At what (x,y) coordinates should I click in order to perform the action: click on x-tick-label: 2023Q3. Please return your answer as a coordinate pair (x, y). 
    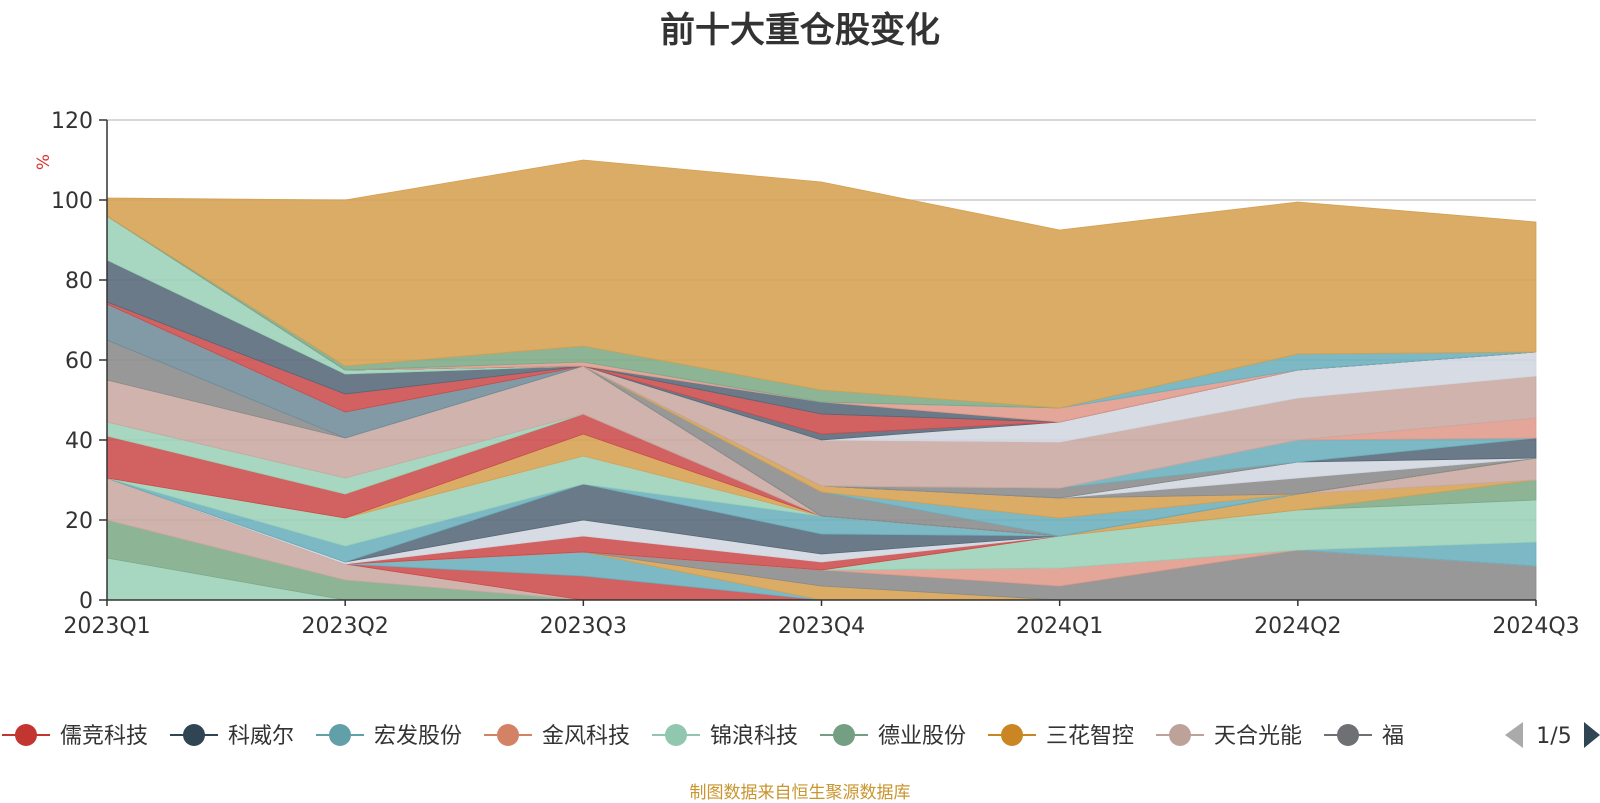
    Looking at the image, I should click on (583, 626).